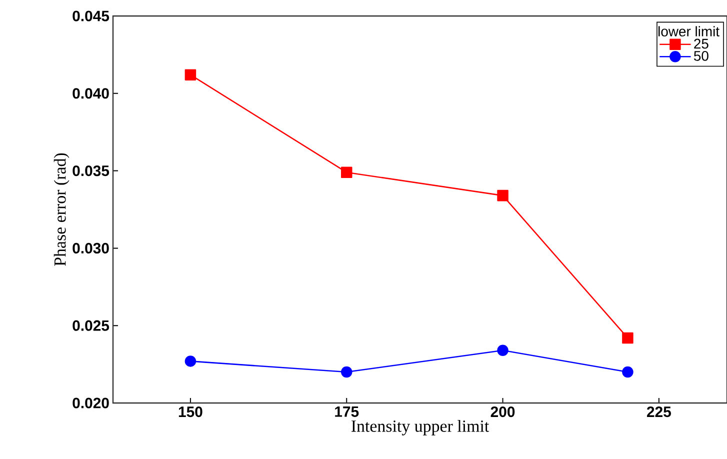 The image size is (727, 459). I want to click on y-tick-label: 0.045, so click(91, 16).